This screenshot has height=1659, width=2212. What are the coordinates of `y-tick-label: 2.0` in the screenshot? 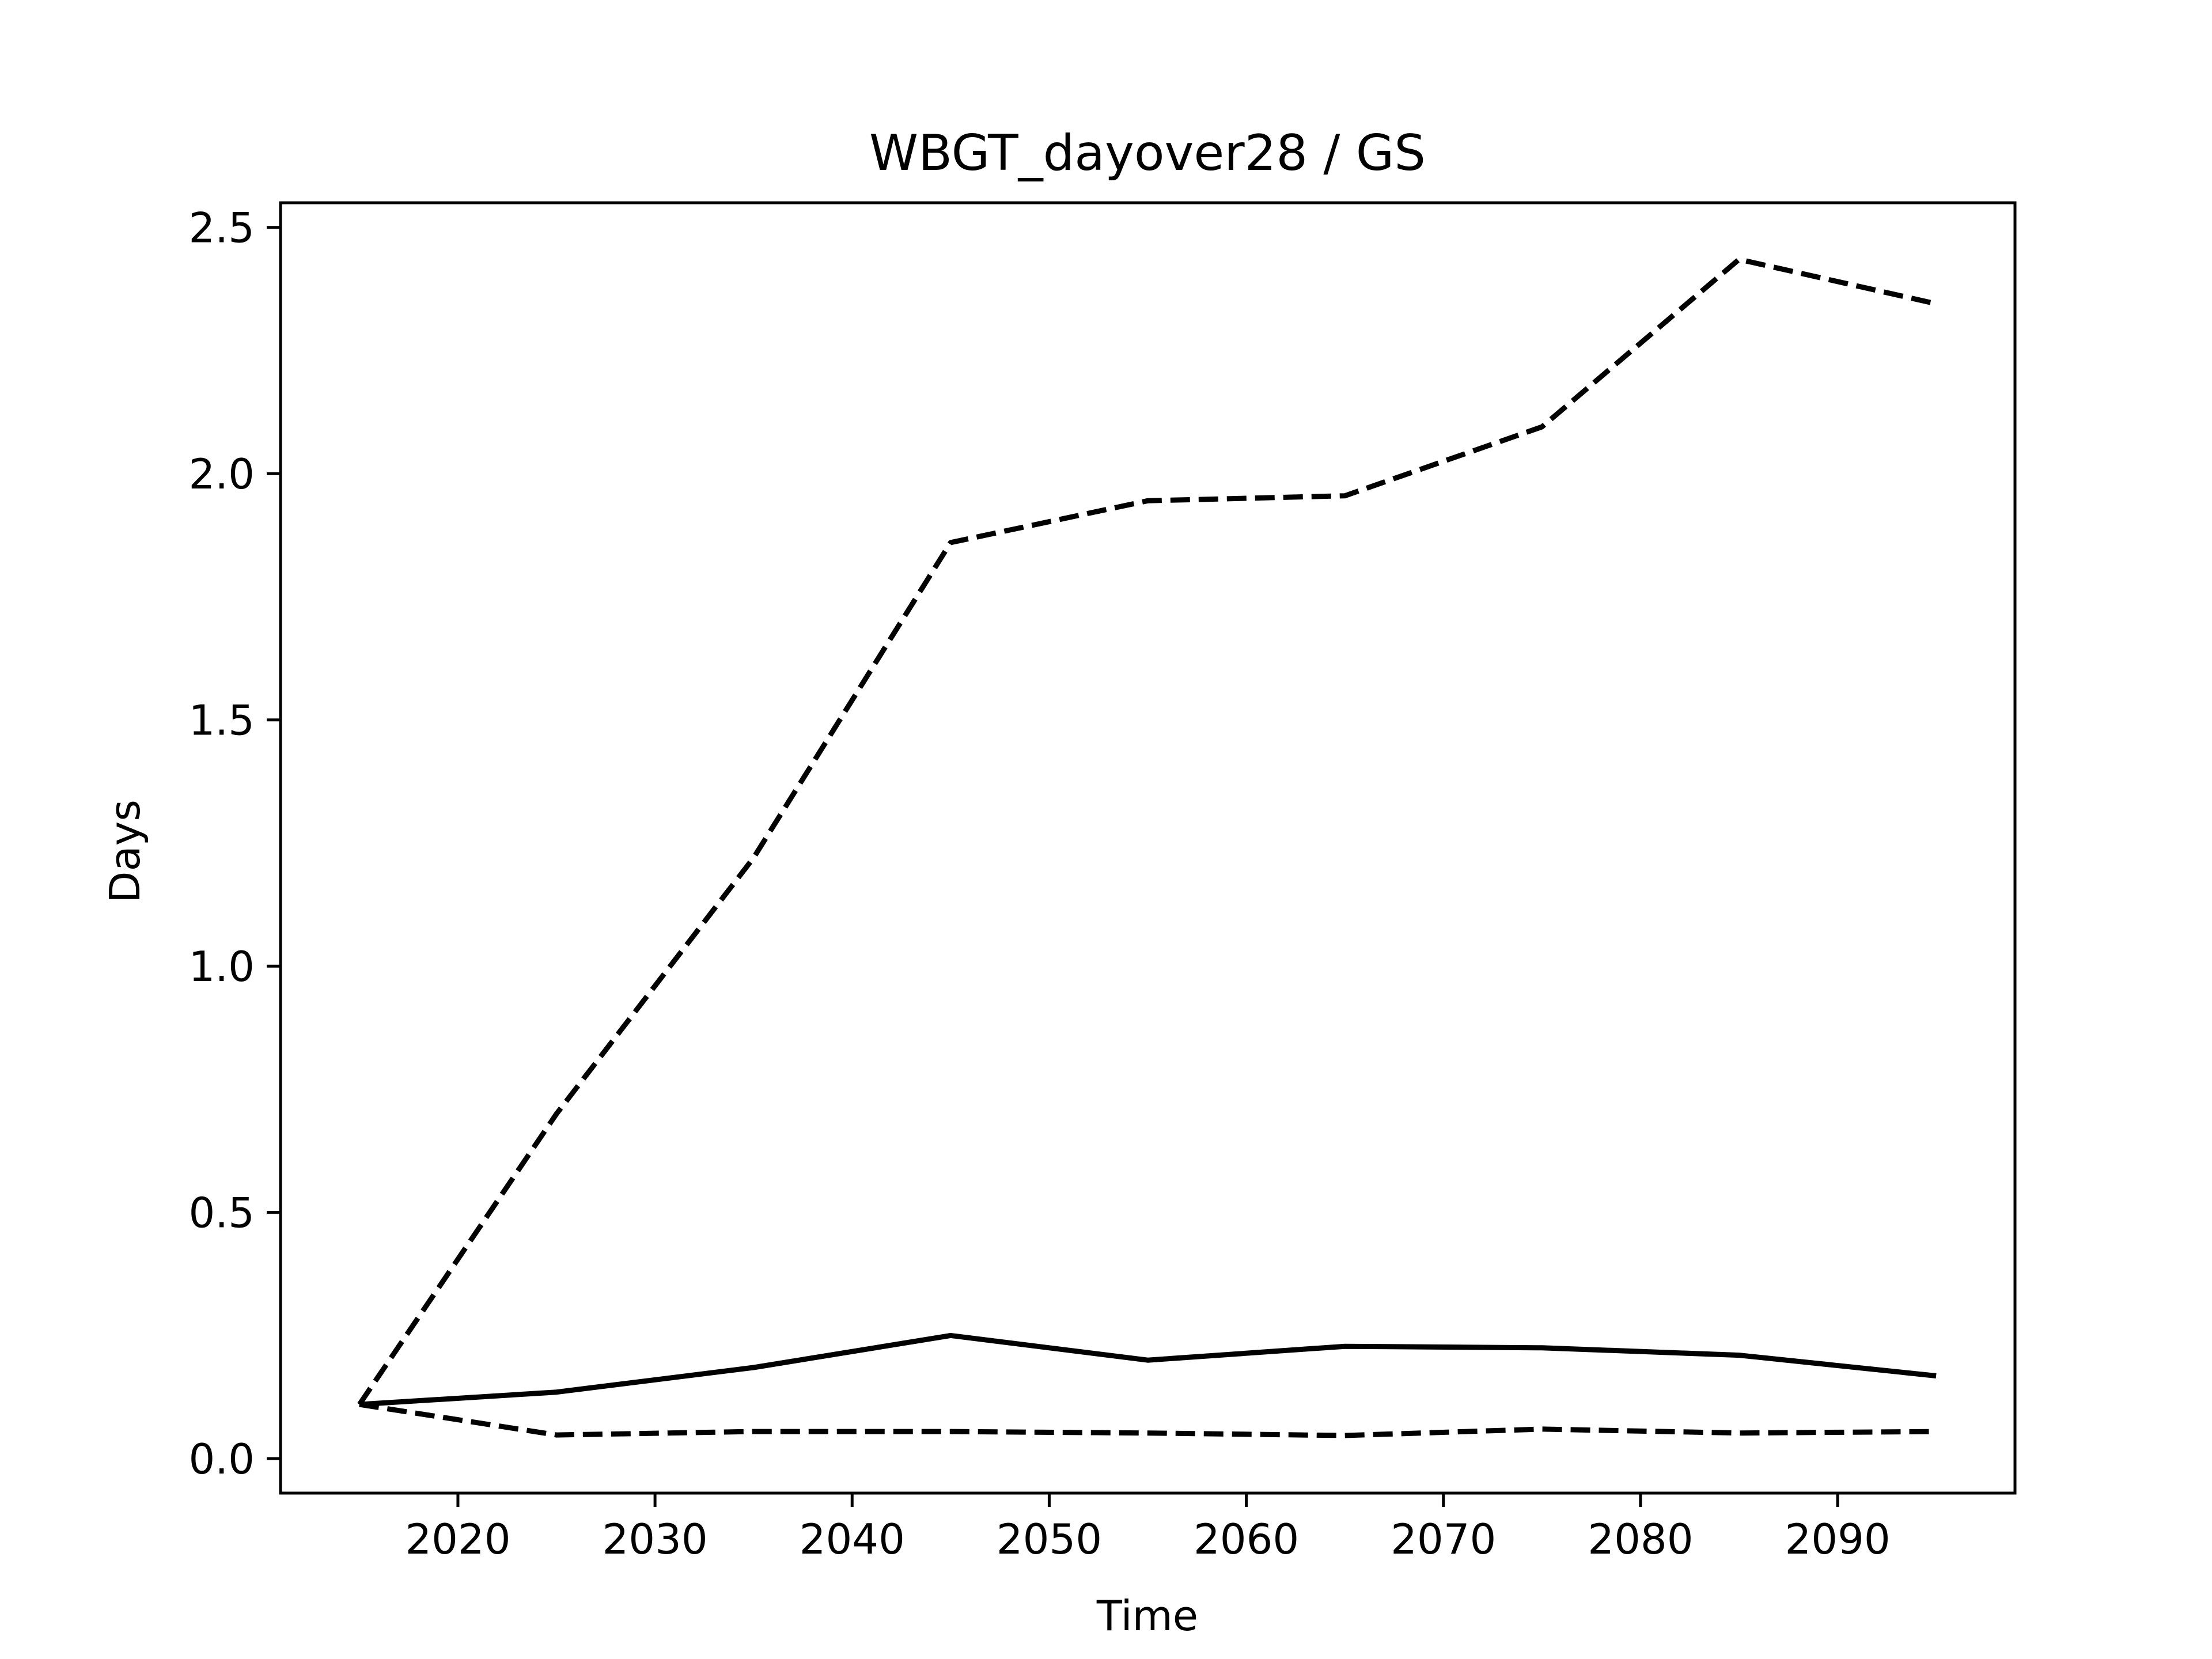 It's located at (221, 474).